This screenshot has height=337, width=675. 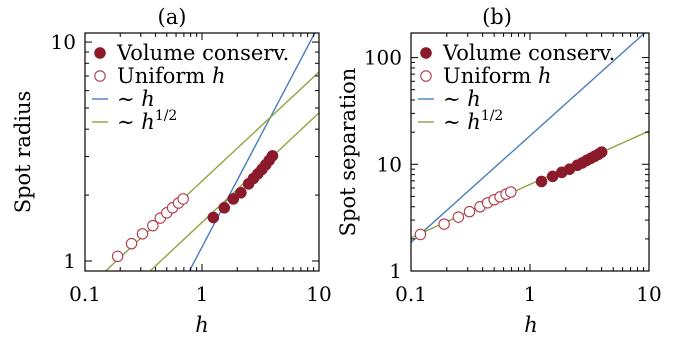 I want to click on panel-a-xlabel: h, so click(x=202, y=325).